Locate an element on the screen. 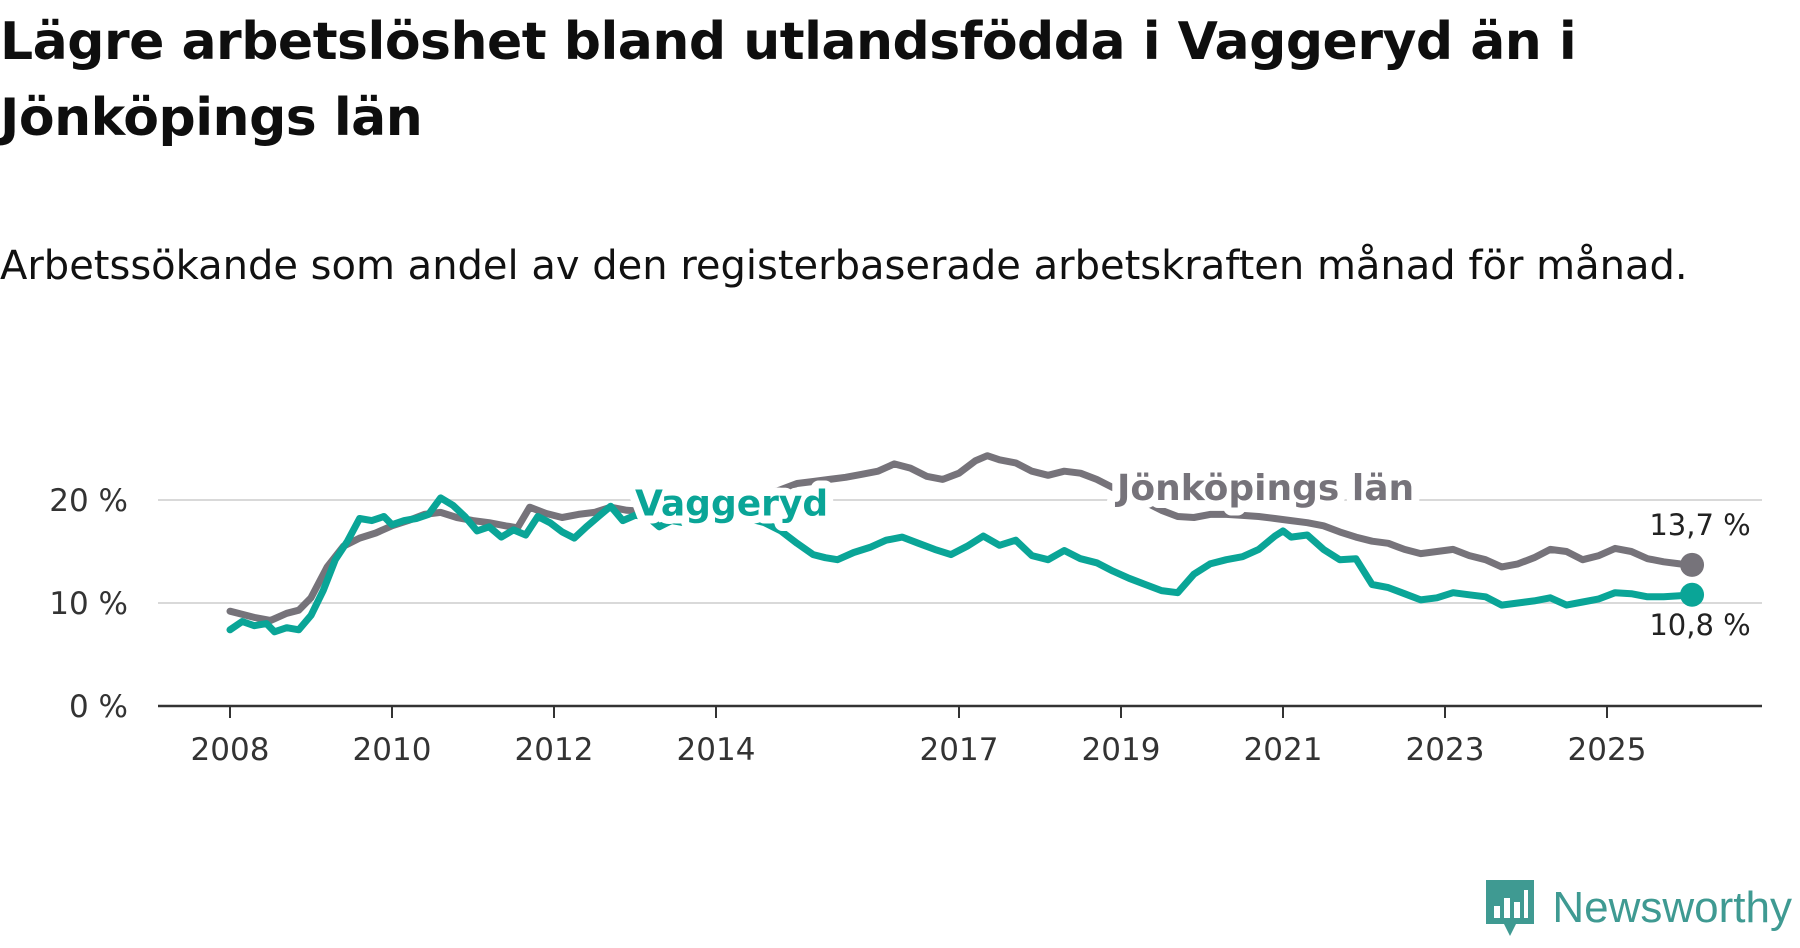 This screenshot has width=1800, height=948. brand-name: Newsworthy is located at coordinates (1672, 907).